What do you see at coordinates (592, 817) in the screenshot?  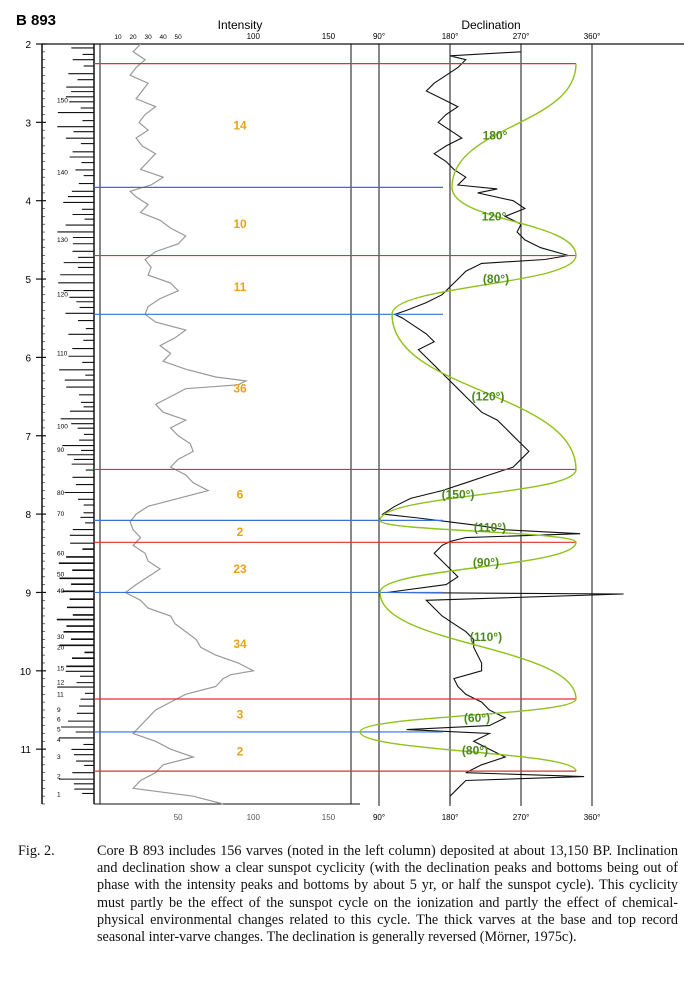 I see `declination-bottom-tick: 360°` at bounding box center [592, 817].